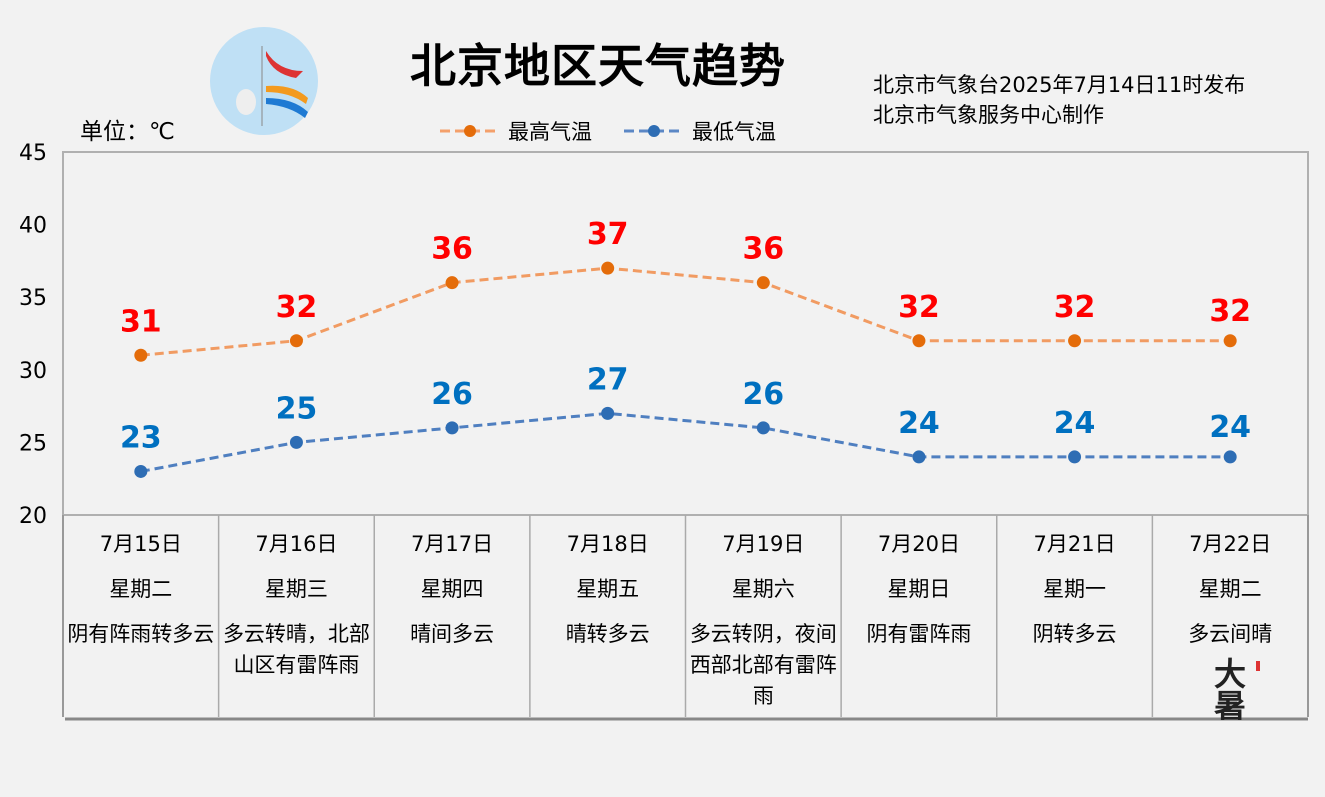 The image size is (1325, 797). What do you see at coordinates (33, 226) in the screenshot?
I see `y-tick-label: 40` at bounding box center [33, 226].